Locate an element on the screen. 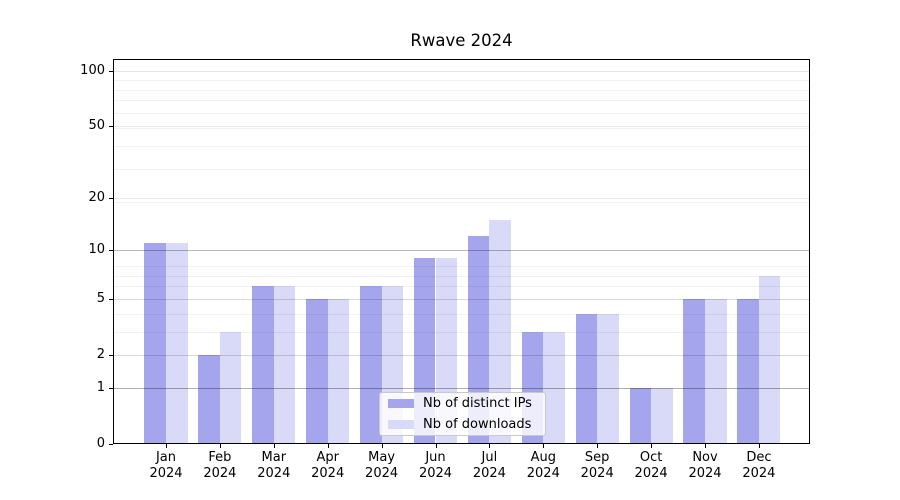 This screenshot has width=900, height=500. y-tick-label: 1 is located at coordinates (100, 387).